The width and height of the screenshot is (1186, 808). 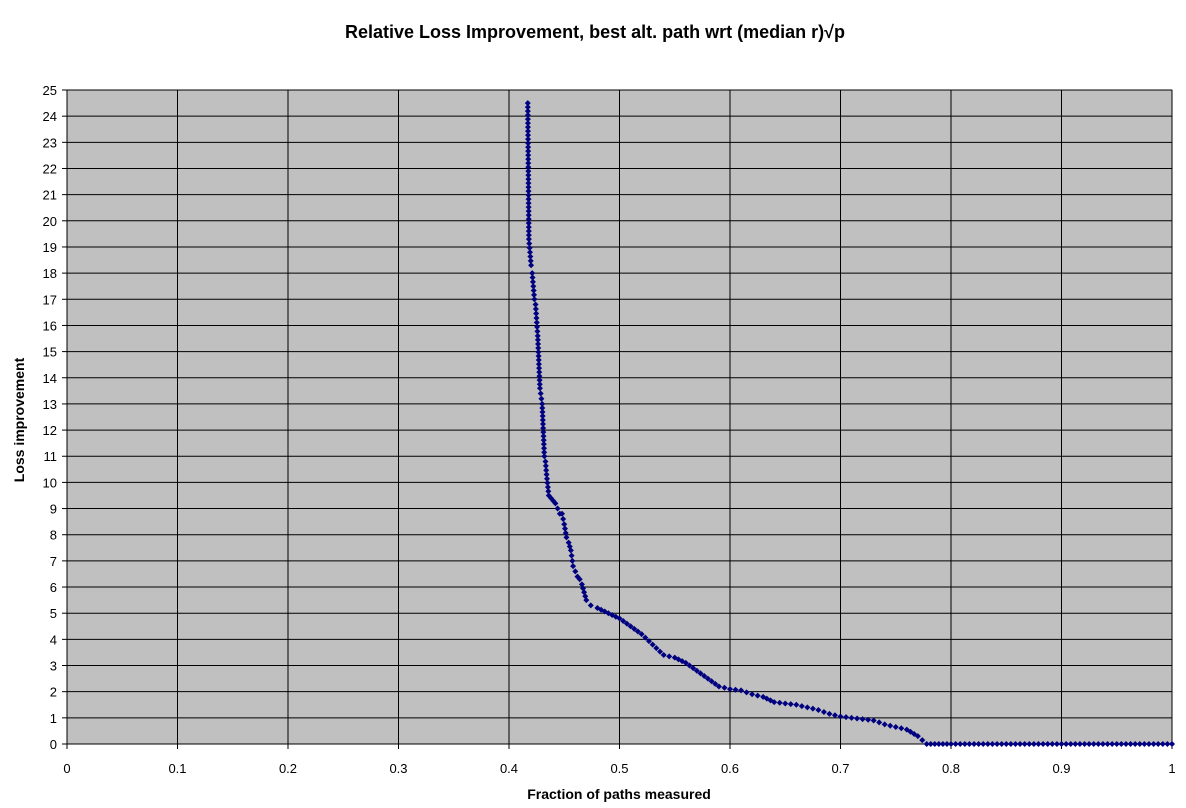 What do you see at coordinates (1171, 768) in the screenshot?
I see `x-tick-label: 1` at bounding box center [1171, 768].